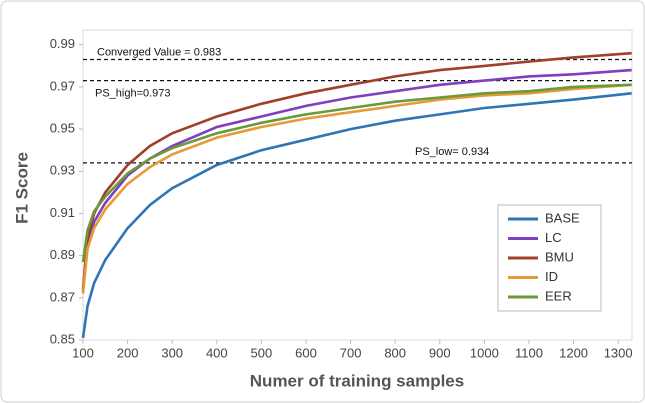  Describe the element at coordinates (306, 352) in the screenshot. I see `x-tick-label: 600` at that location.